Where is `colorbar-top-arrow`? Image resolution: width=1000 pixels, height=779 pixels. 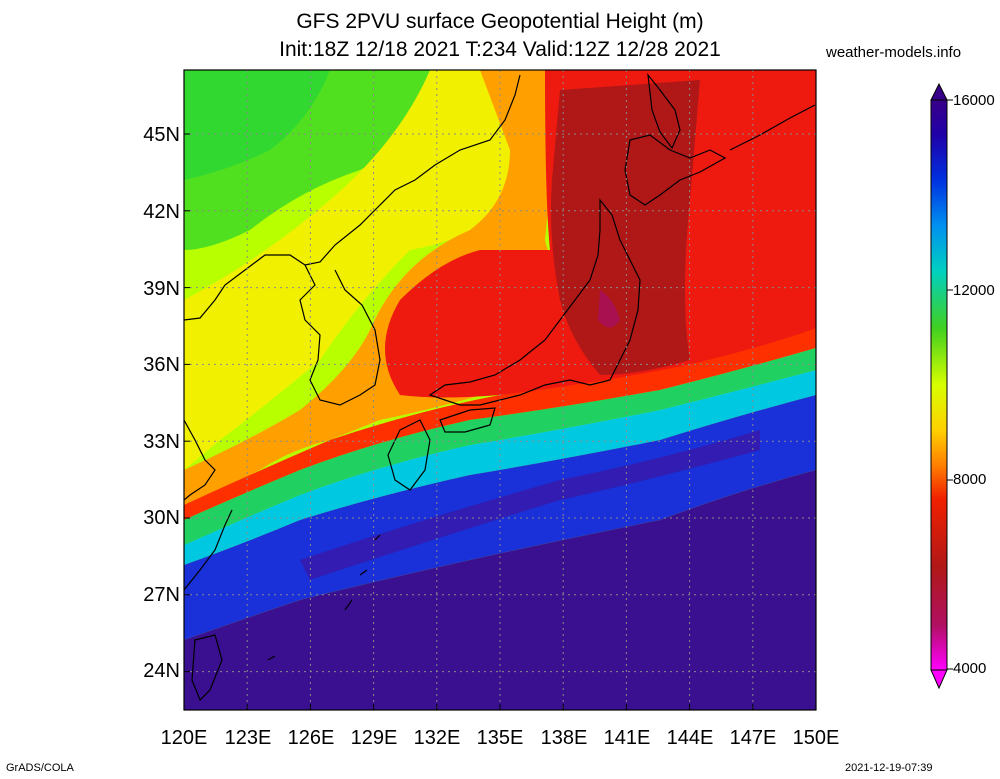
colorbar-top-arrow is located at coordinates (939, 91).